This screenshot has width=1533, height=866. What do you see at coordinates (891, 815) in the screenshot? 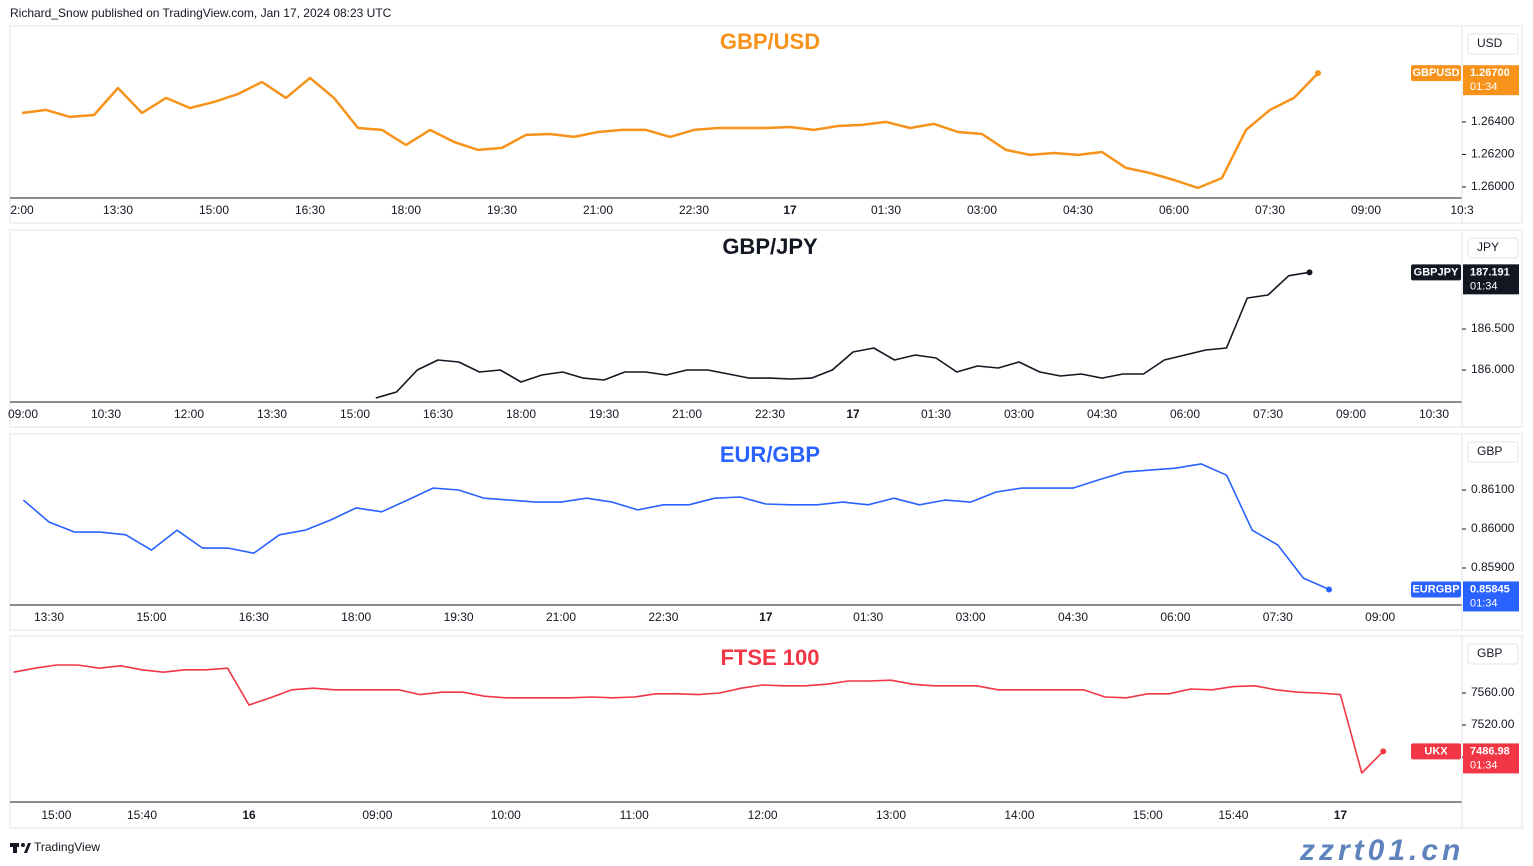
I see `x-tick-label: 13:00` at bounding box center [891, 815].